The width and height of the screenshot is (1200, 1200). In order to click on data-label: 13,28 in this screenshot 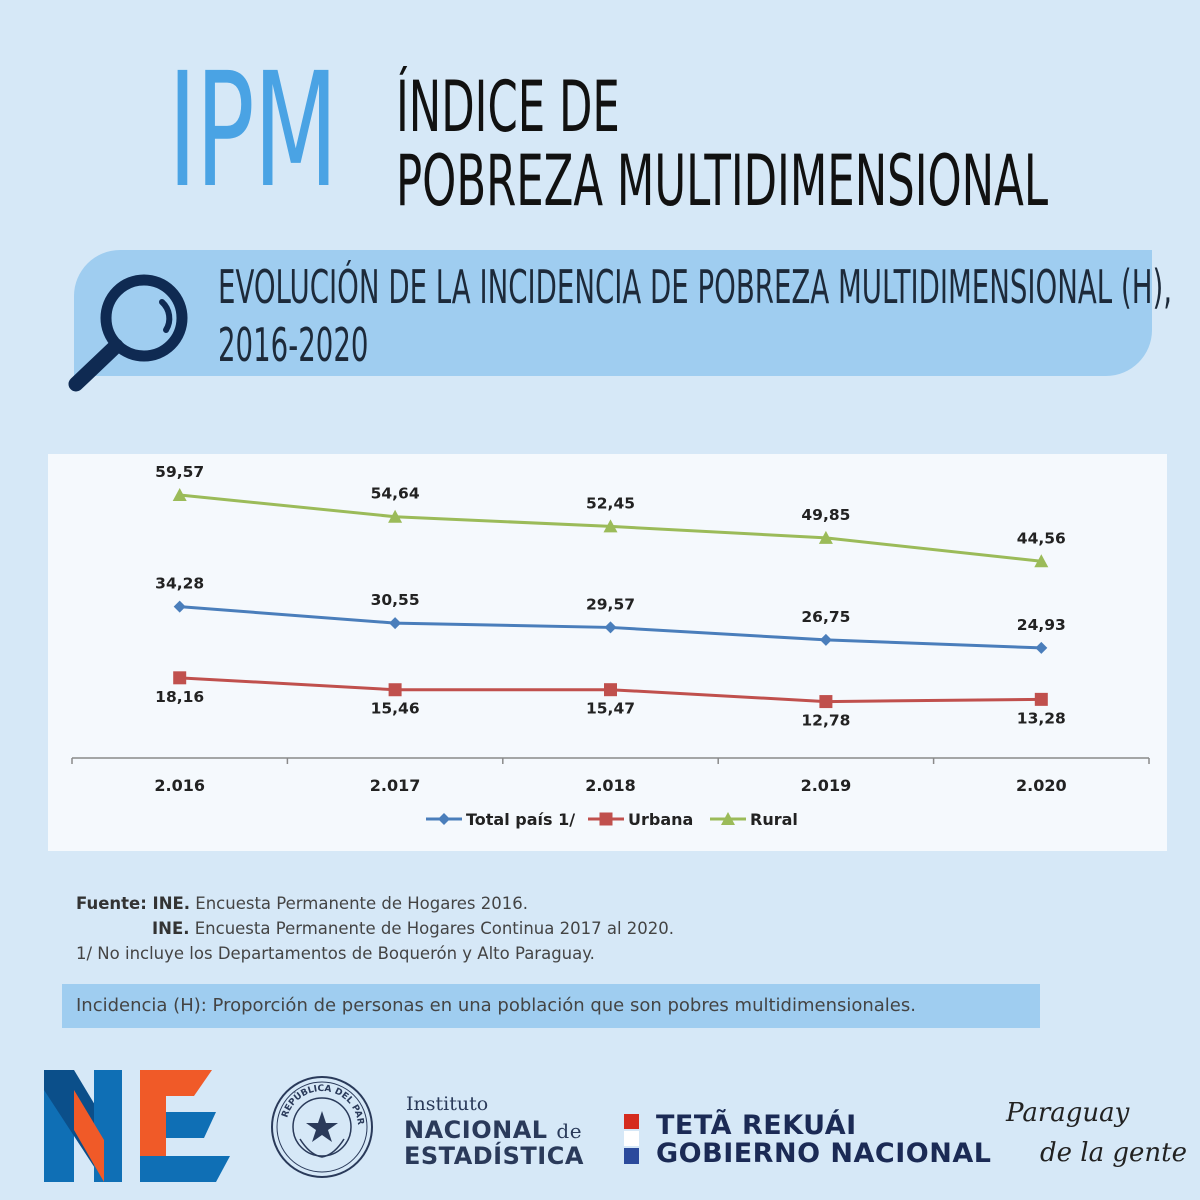, I will do `click(1041, 718)`.